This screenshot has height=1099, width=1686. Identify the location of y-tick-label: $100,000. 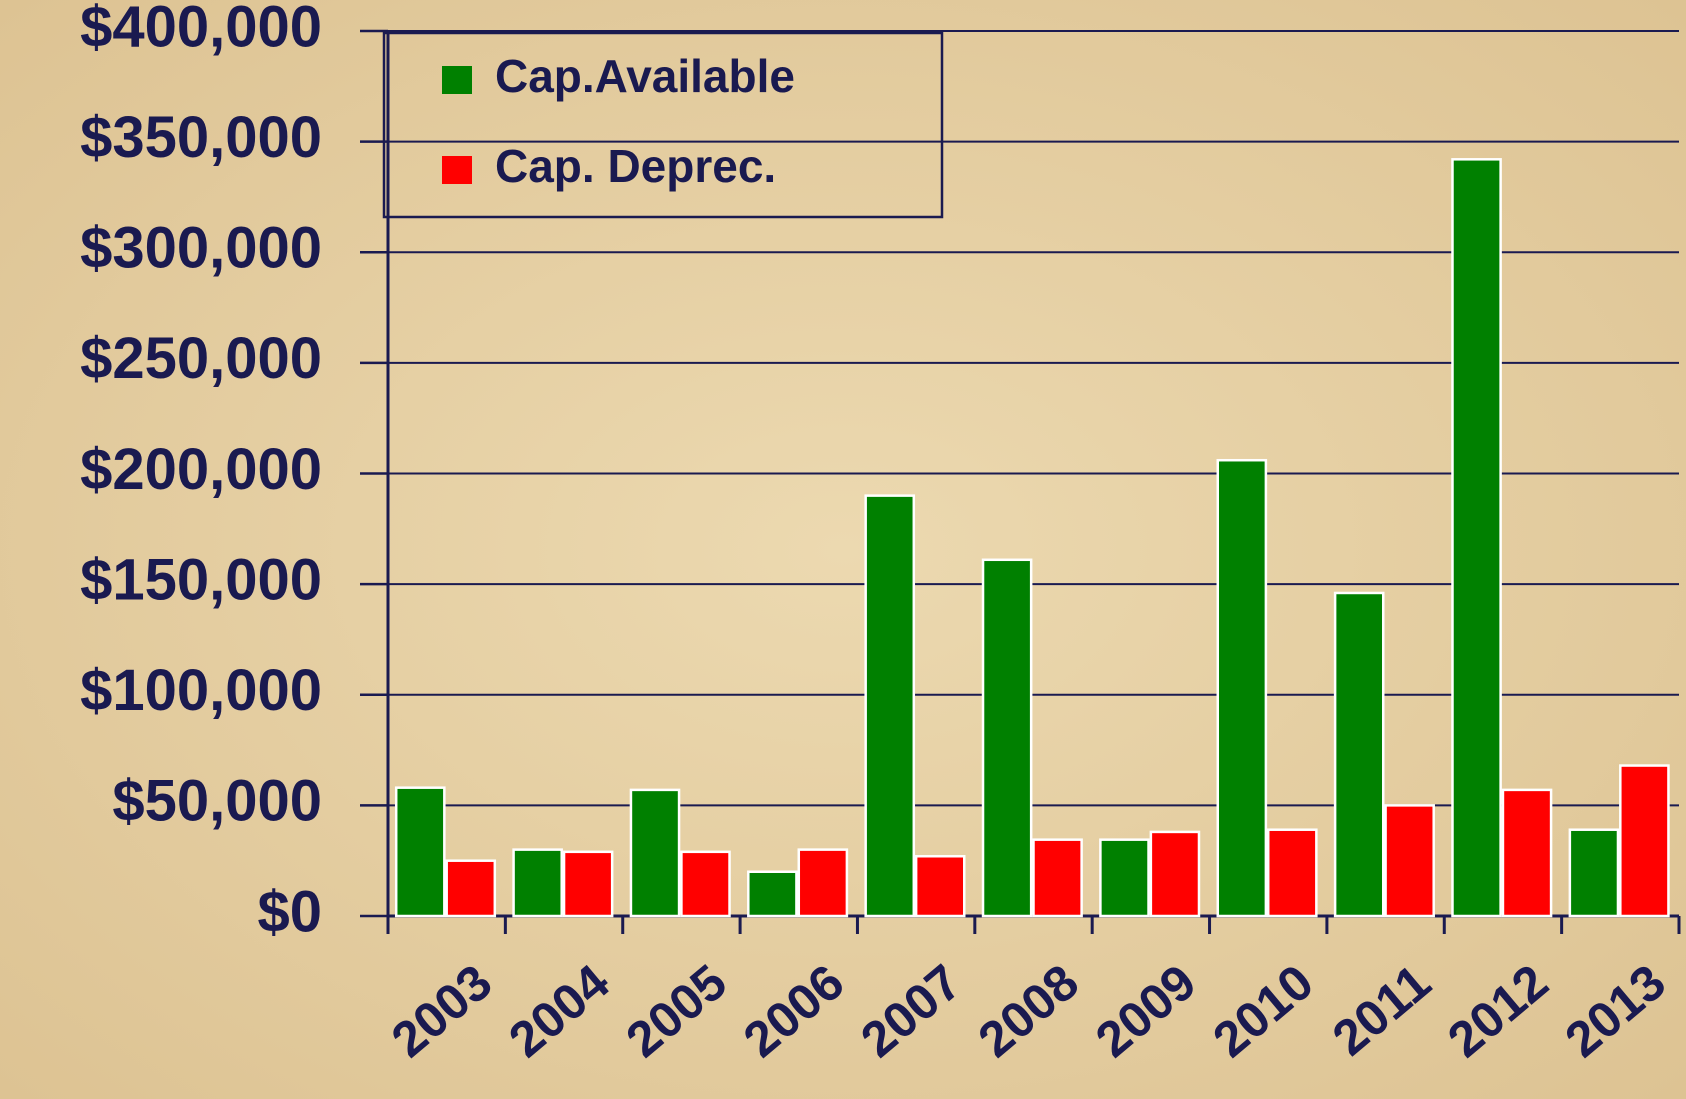
(201, 690).